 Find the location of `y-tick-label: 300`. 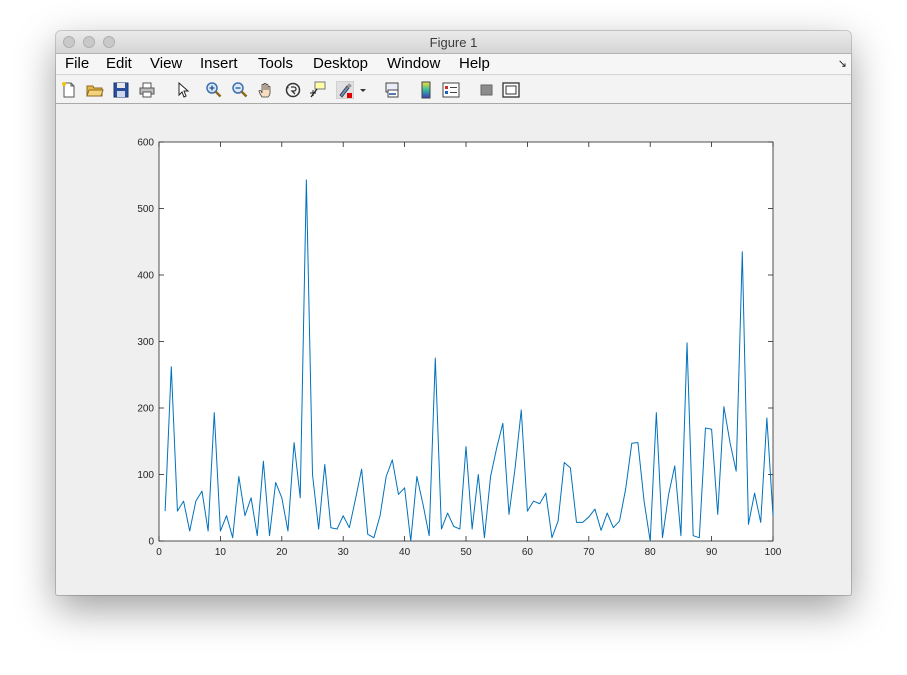

y-tick-label: 300 is located at coordinates (145, 342).